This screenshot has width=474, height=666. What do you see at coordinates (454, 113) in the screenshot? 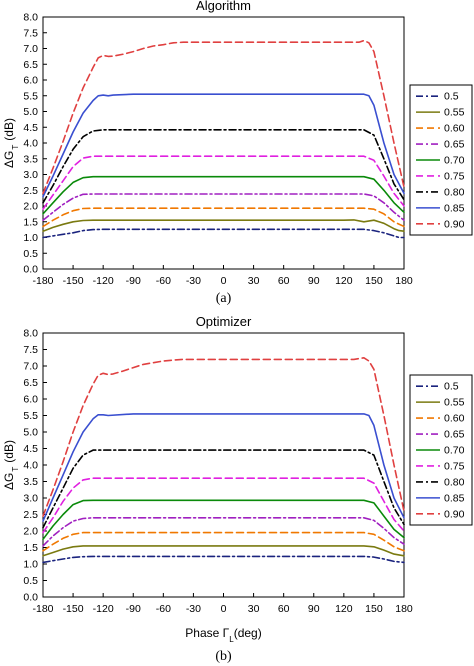
I see `legend-label: 0.55` at bounding box center [454, 113].